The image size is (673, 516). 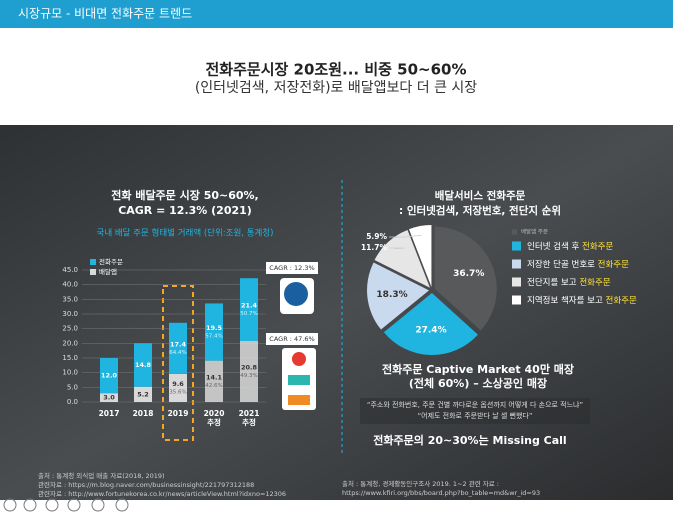 I want to click on highlight-box, so click(x=178, y=363).